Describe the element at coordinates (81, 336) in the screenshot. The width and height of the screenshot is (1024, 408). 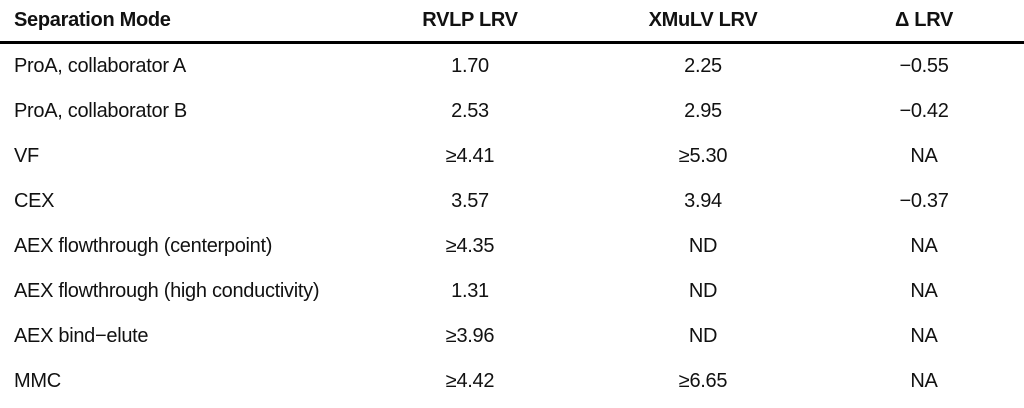
I see `separation-mode-cell: AEX bind−elute` at that location.